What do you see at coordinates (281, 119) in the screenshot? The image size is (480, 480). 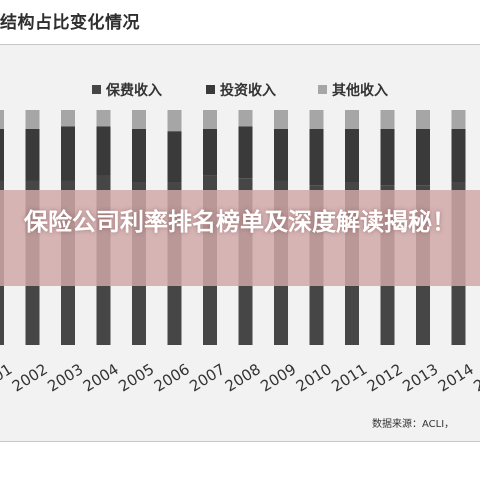 I see `bar-segment-2009-other` at bounding box center [281, 119].